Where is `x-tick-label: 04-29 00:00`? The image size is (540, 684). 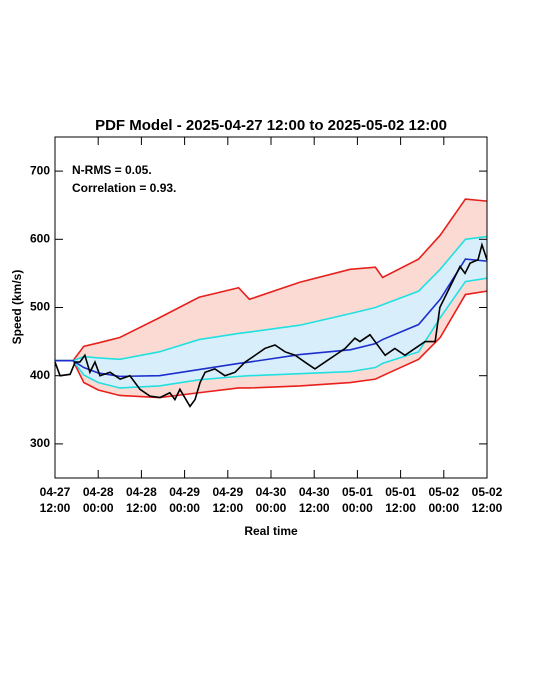
x-tick-label: 04-29 00:00 is located at coordinates (184, 500).